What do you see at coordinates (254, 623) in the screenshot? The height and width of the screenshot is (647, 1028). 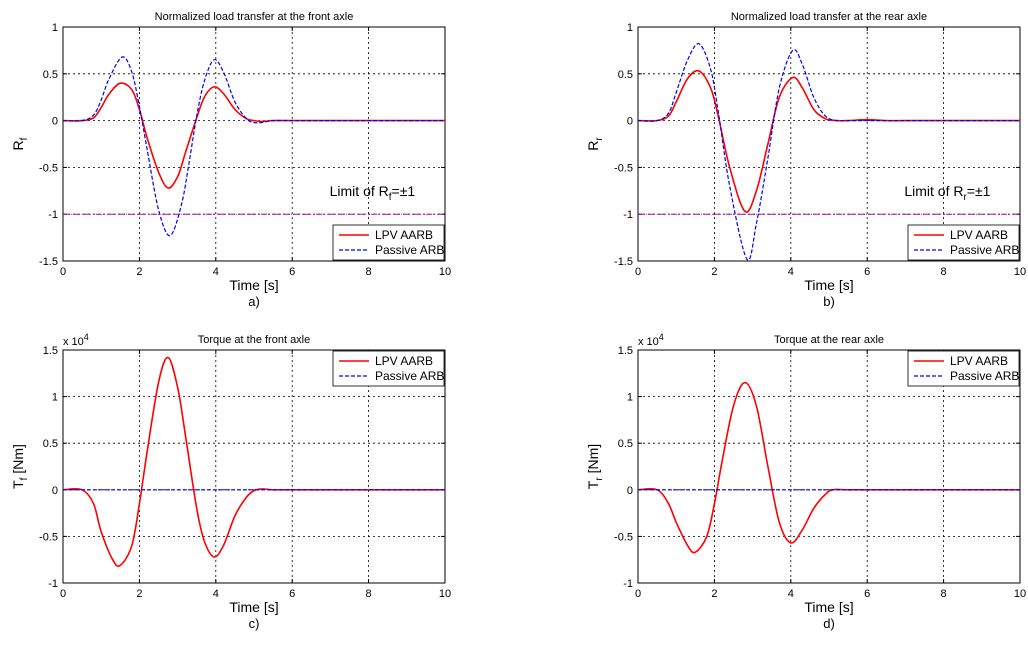 I see `figure-caption: c)` at bounding box center [254, 623].